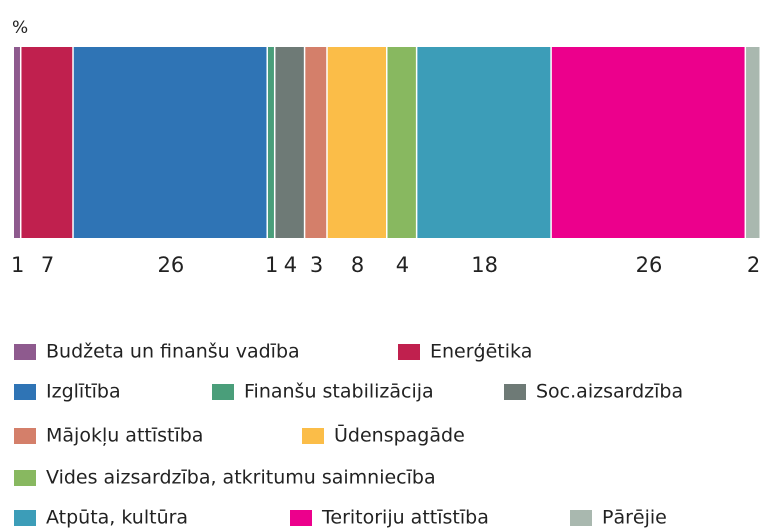 This screenshot has height=530, width=761. I want to click on legend-label: Pārējie, so click(634, 518).